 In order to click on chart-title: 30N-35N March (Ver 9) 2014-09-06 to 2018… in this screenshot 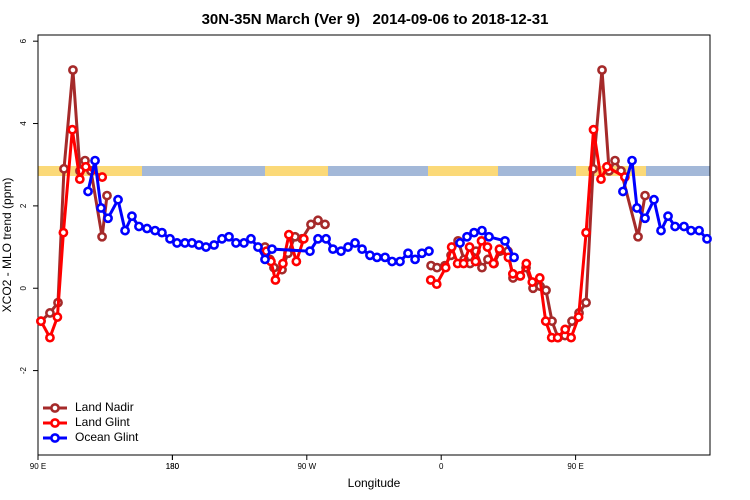, I will do `click(375, 19)`.